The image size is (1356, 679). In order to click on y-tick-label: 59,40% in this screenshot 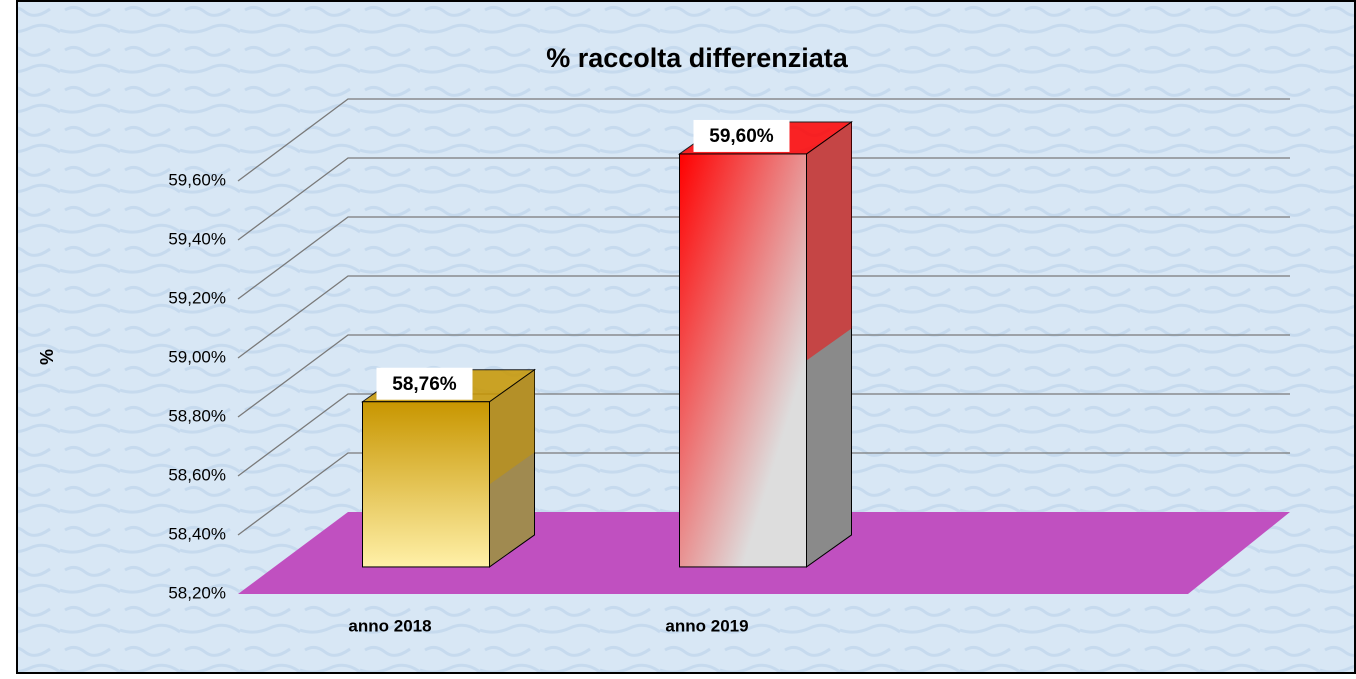, I will do `click(197, 238)`.